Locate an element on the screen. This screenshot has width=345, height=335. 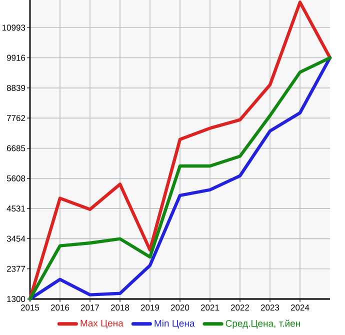
legend-label: Сред.Цена, т.йен is located at coordinates (263, 324).